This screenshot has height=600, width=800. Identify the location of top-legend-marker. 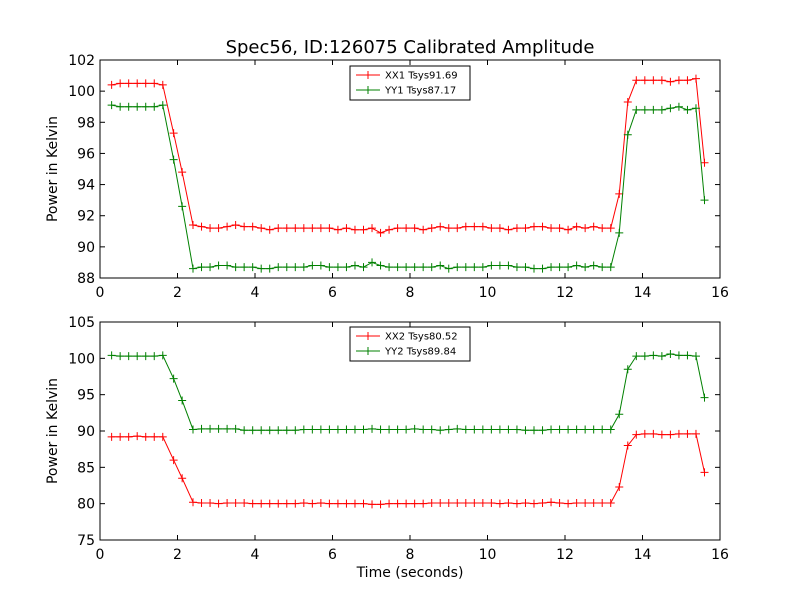
(368, 75).